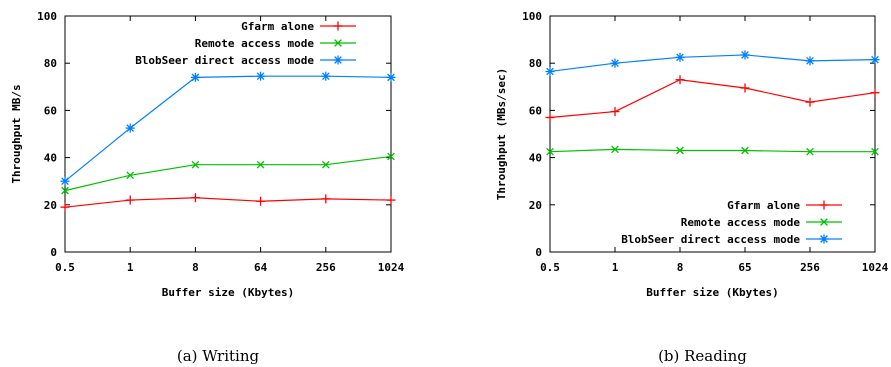 The image size is (891, 367). Describe the element at coordinates (16, 133) in the screenshot. I see `y-axis-label: Throughput MB/s` at that location.